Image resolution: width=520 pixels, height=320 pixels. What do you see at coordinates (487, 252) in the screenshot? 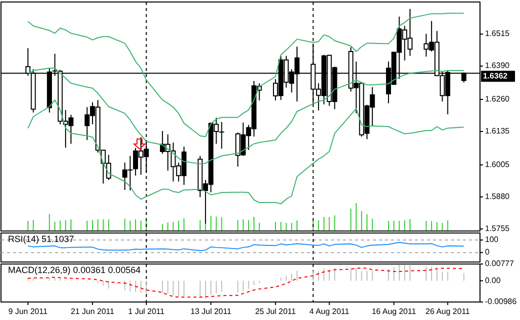
I see `y-tick-label: 0` at bounding box center [487, 252].